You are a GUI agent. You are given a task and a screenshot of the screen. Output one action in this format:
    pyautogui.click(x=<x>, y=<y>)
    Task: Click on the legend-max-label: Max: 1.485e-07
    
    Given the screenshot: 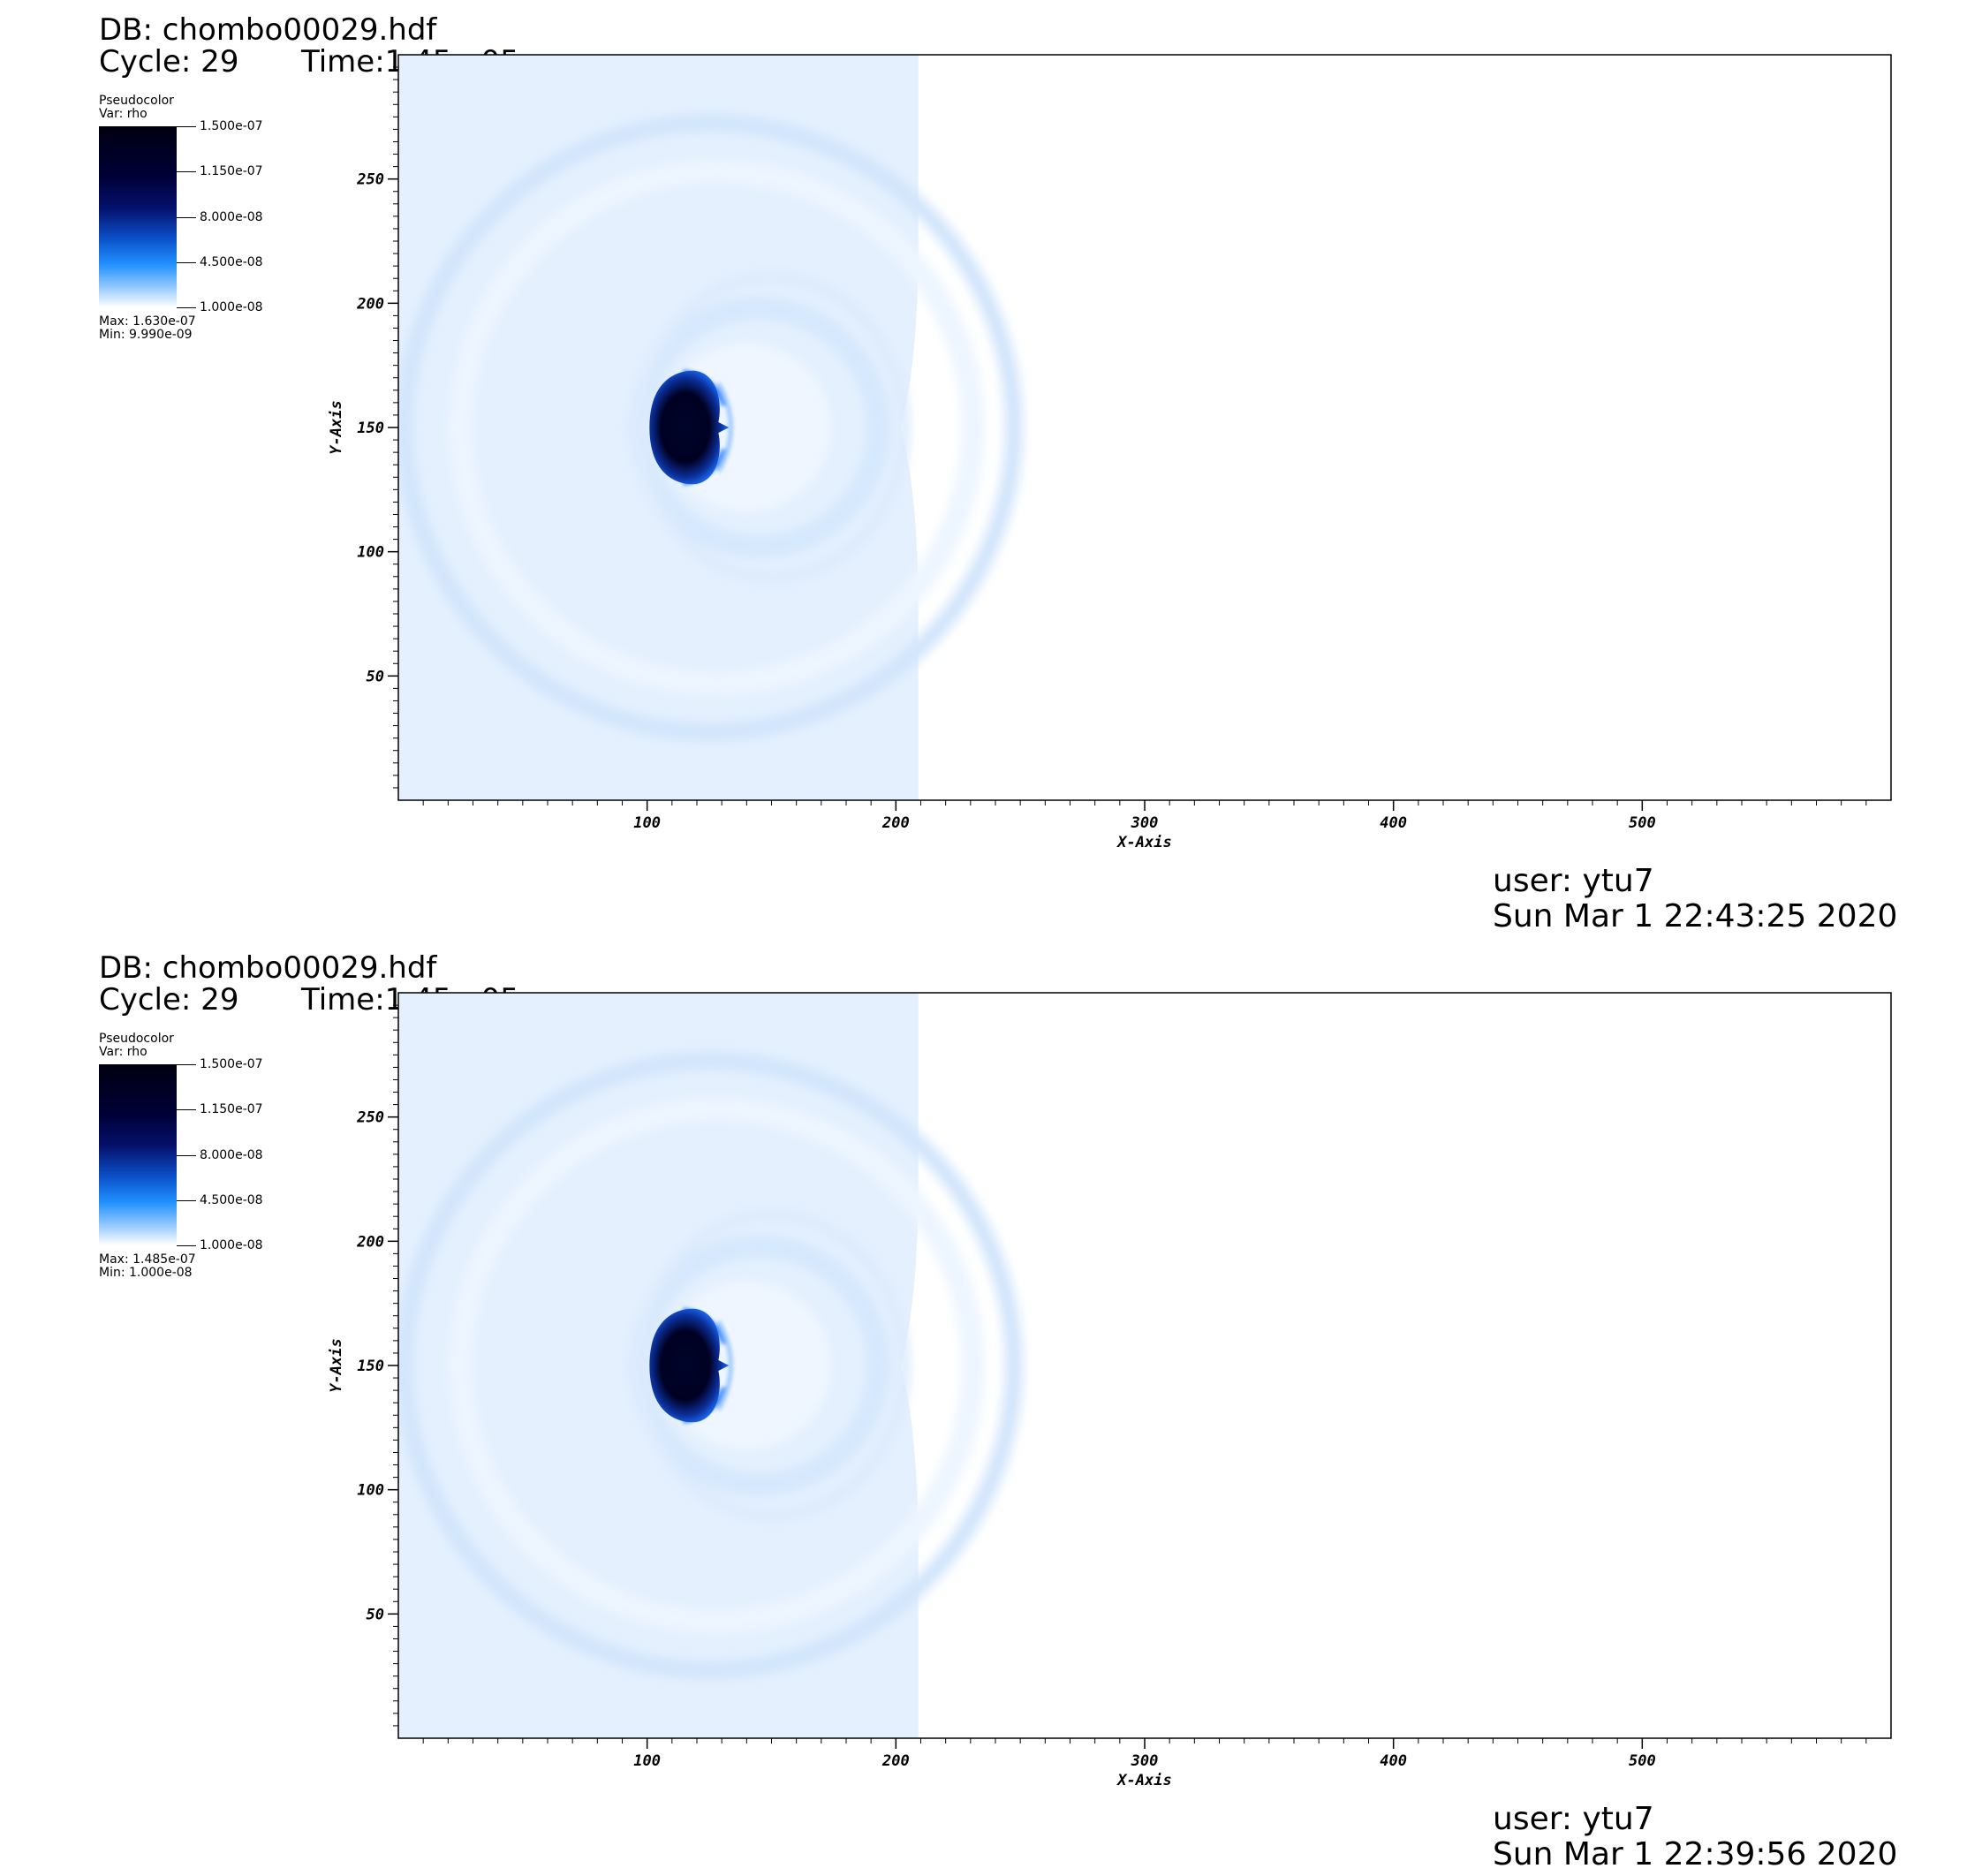 What is the action you would take?
    pyautogui.click(x=148, y=1259)
    